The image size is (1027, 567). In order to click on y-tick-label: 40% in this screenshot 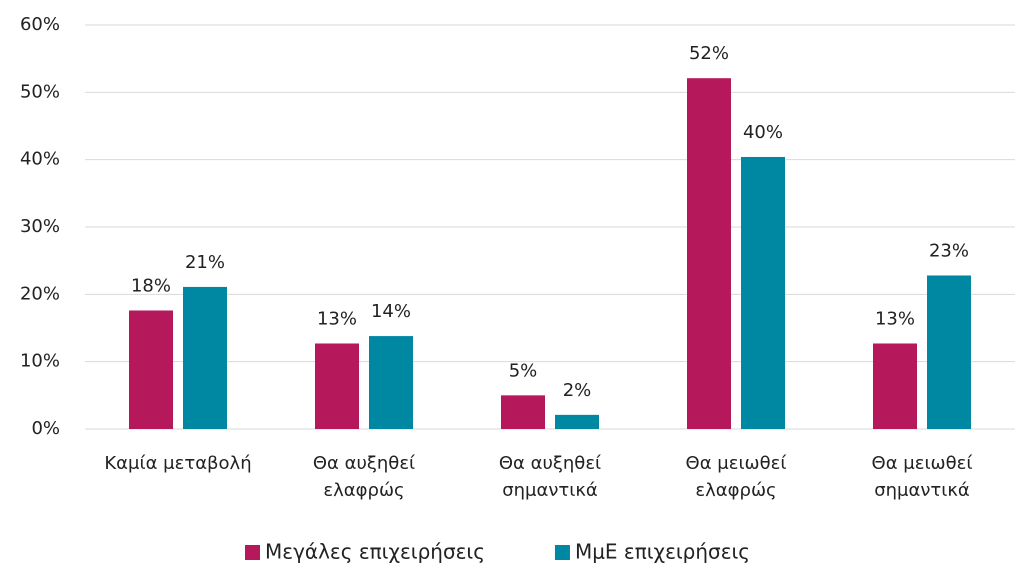, I will do `click(40, 159)`.